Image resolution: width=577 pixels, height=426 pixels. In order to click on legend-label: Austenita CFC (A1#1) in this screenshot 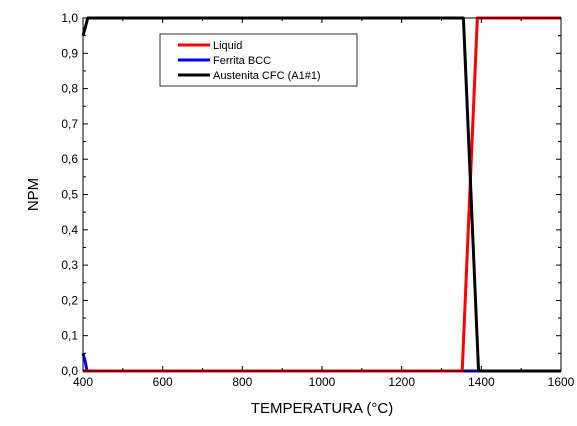, I will do `click(267, 76)`.